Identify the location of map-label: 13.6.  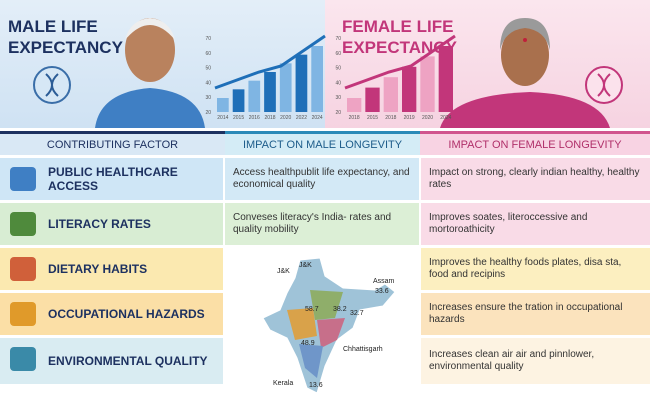
(316, 385).